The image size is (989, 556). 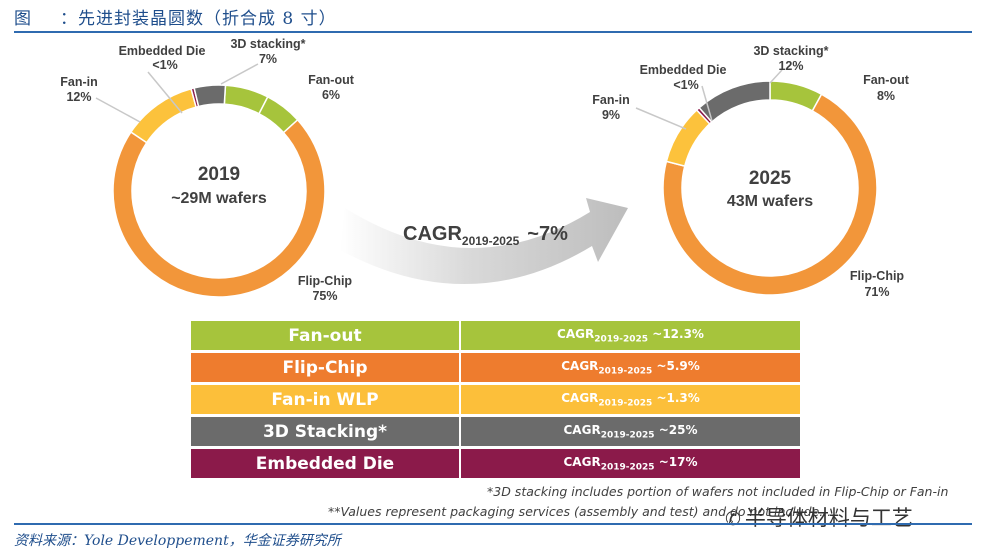 I want to click on cagr-value: ~17%, so click(x=678, y=461).